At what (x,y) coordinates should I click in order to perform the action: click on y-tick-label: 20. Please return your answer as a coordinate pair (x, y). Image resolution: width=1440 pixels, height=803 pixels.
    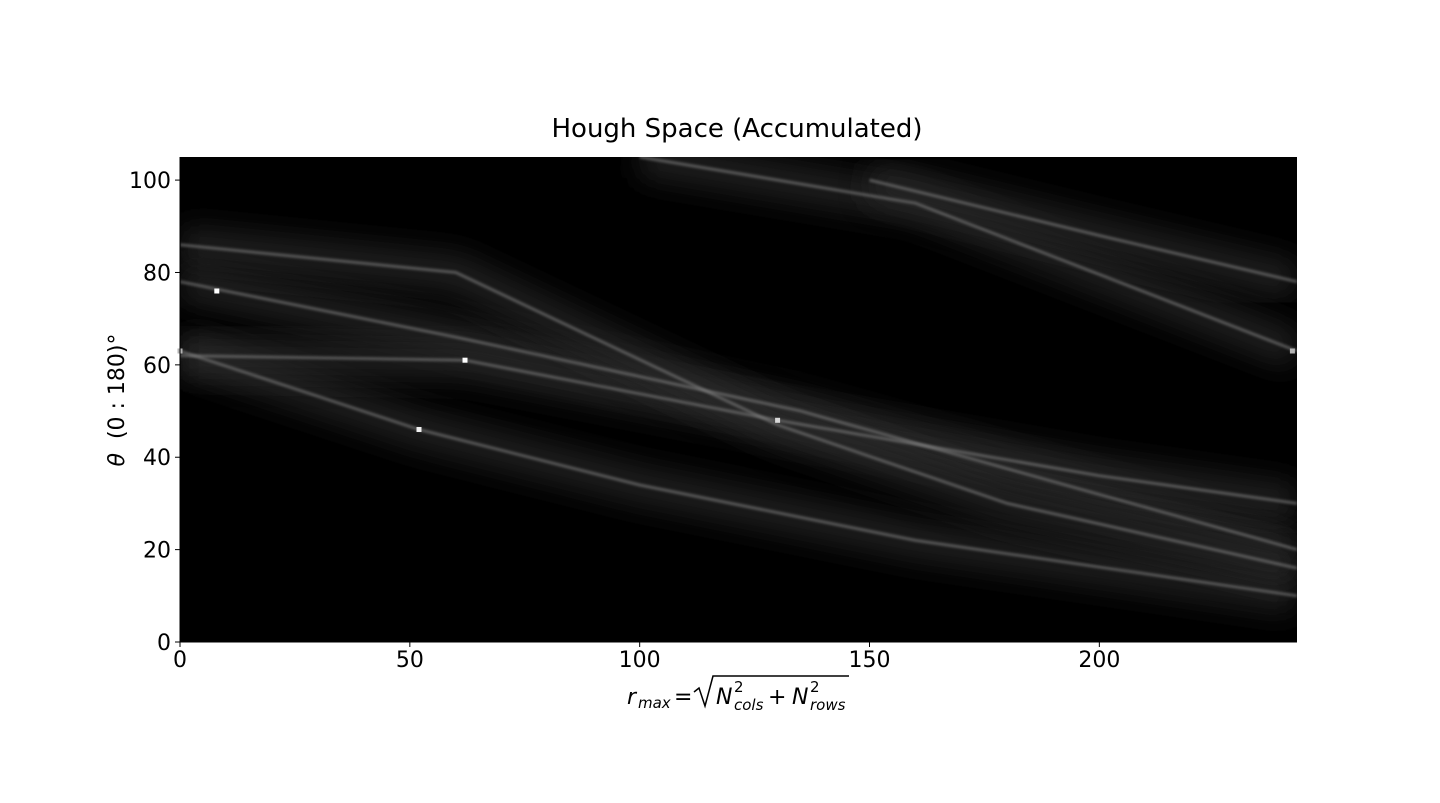
    Looking at the image, I should click on (157, 551).